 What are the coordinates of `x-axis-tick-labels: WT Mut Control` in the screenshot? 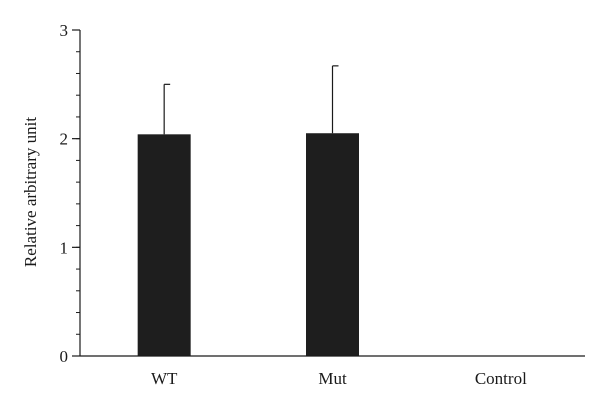 It's located at (339, 378).